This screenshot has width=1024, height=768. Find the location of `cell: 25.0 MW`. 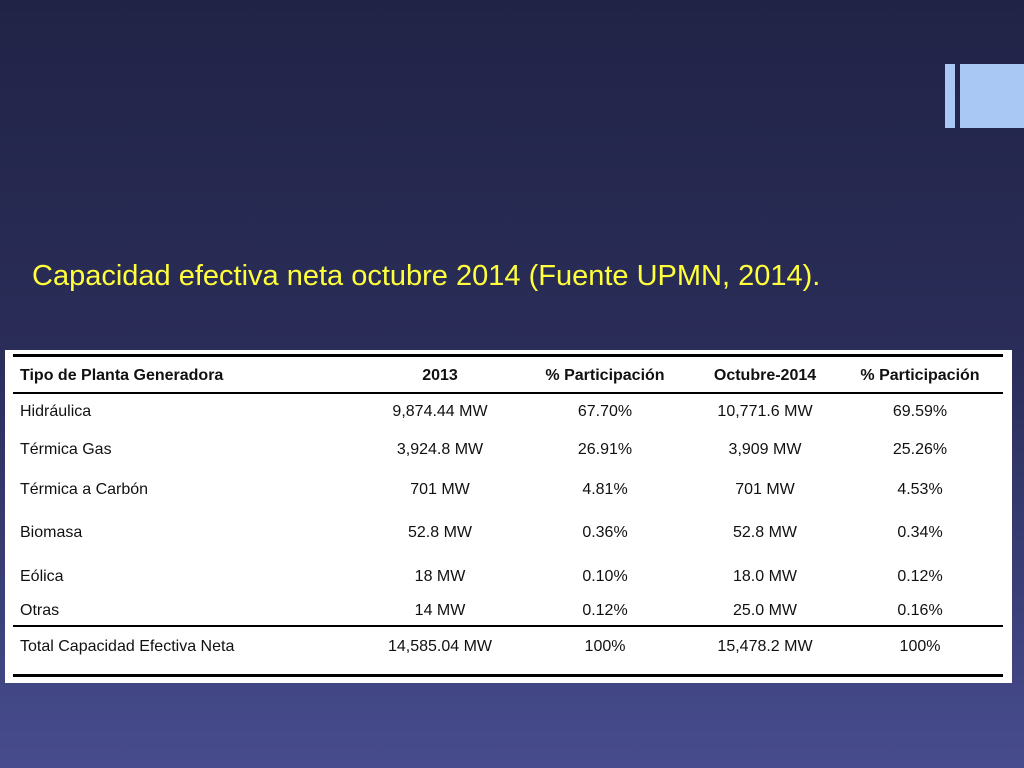

cell: 25.0 MW is located at coordinates (765, 610).